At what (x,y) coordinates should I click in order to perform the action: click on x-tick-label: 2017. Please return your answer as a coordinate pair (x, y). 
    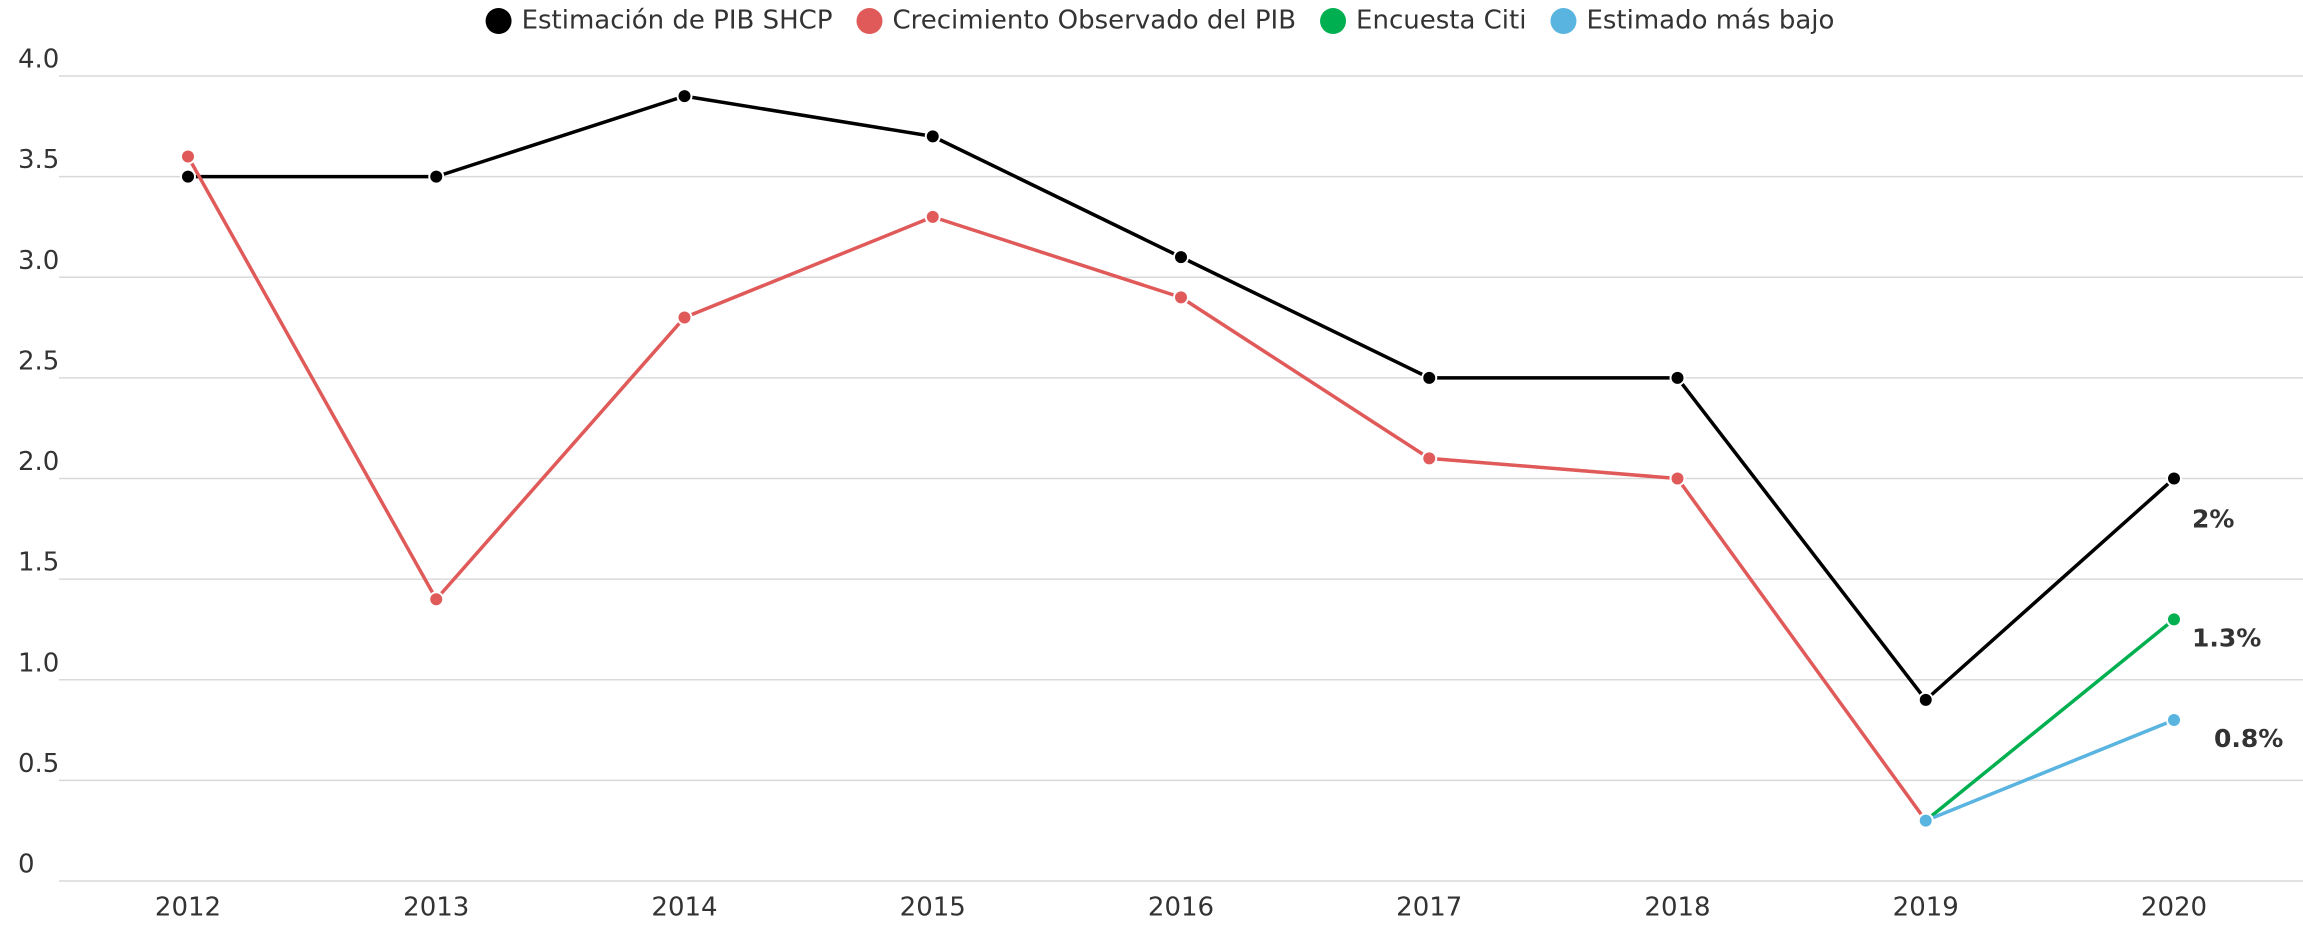
    Looking at the image, I should click on (1429, 908).